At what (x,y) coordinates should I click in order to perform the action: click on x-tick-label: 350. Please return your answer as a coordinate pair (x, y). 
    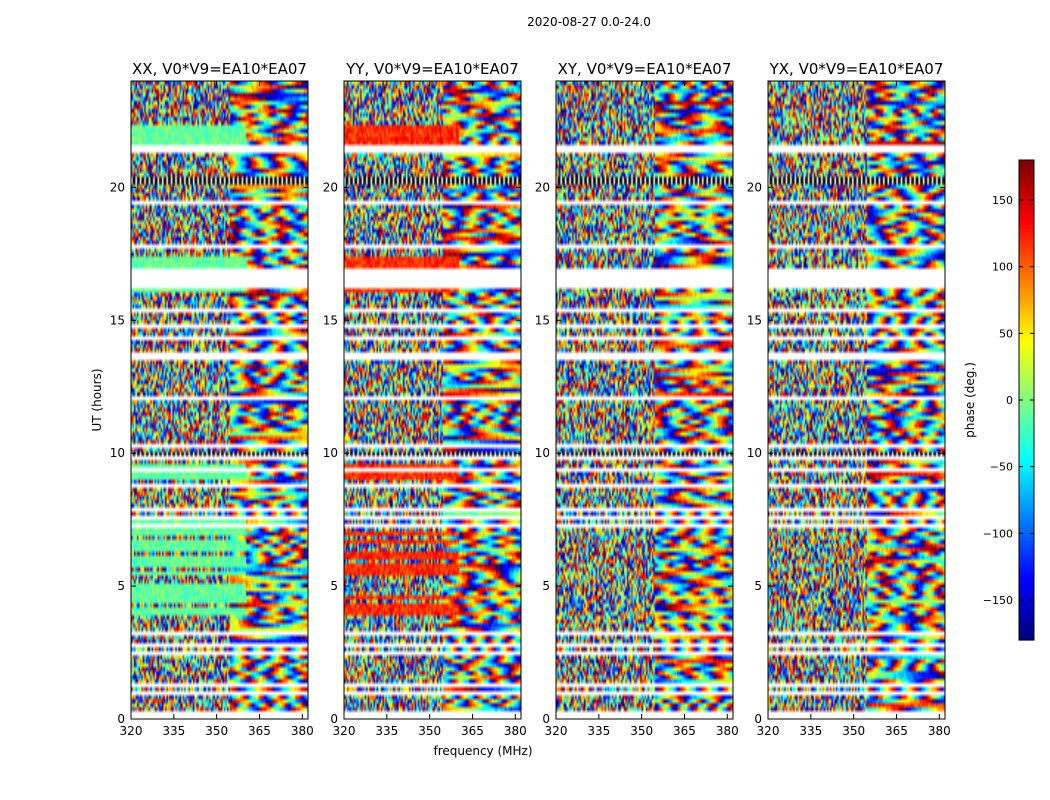
    Looking at the image, I should click on (216, 731).